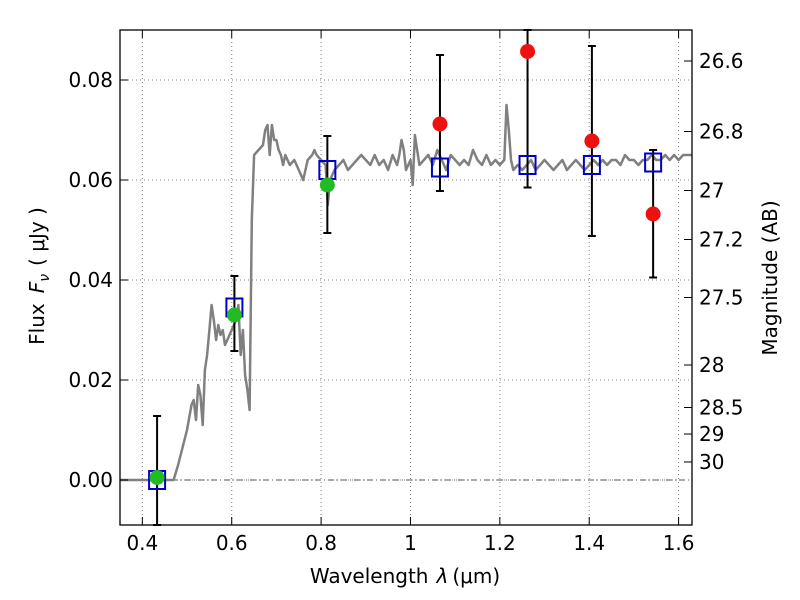  Describe the element at coordinates (90, 380) in the screenshot. I see `y-tick-label: 0.02` at that location.